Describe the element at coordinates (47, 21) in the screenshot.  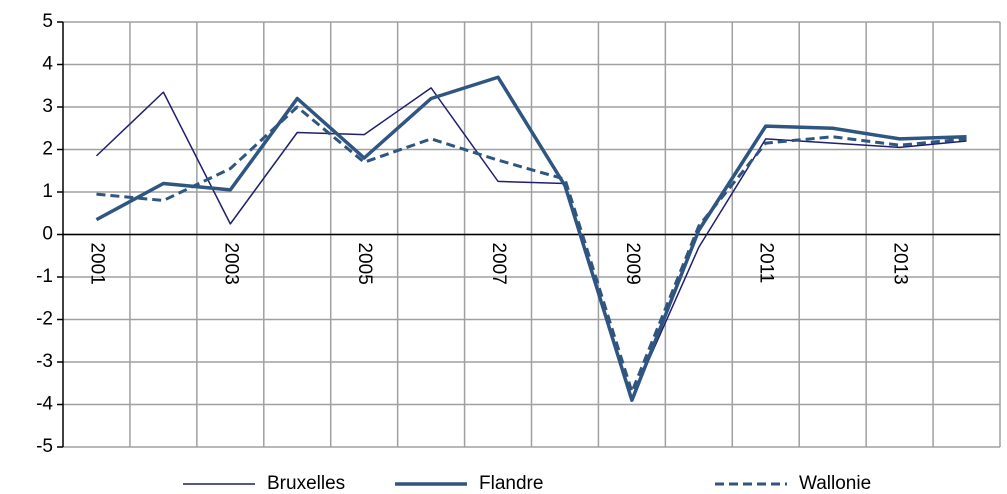
I see `y-tick-label: 5` at that location.